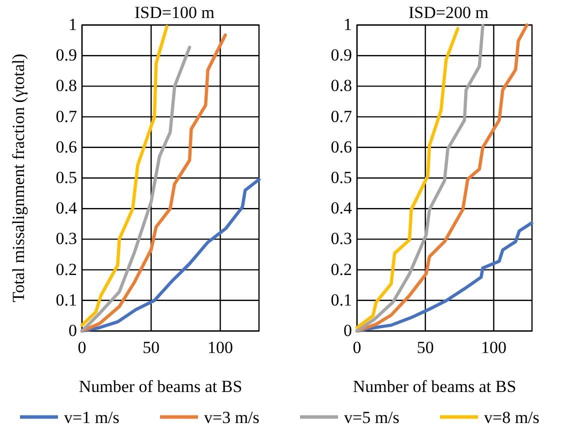 Image resolution: width=572 pixels, height=432 pixels. I want to click on legend-label: v=3 m/s, so click(232, 417).